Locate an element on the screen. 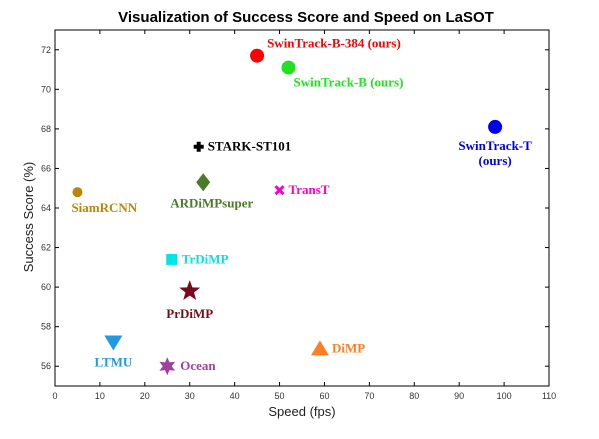 This screenshot has height=439, width=599. point-prdimp is located at coordinates (190, 290).